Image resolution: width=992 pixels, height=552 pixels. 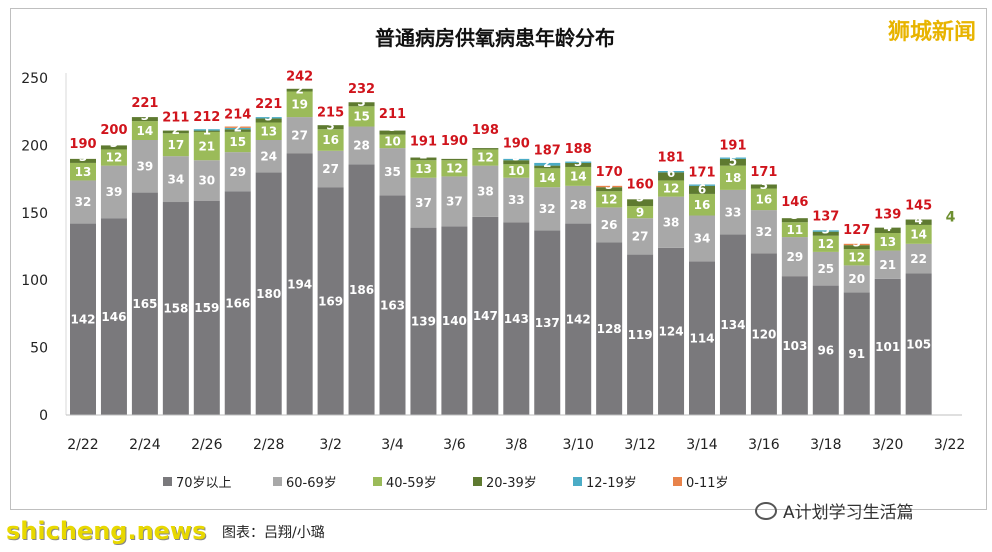 I want to click on segment-label: 9, so click(x=640, y=212).